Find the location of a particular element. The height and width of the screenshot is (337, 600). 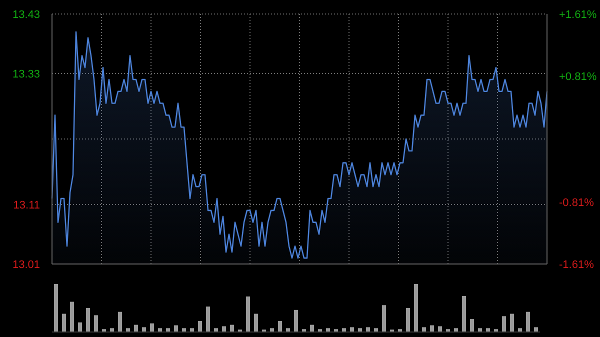

y-tick-label: 13.11 is located at coordinates (26, 205).